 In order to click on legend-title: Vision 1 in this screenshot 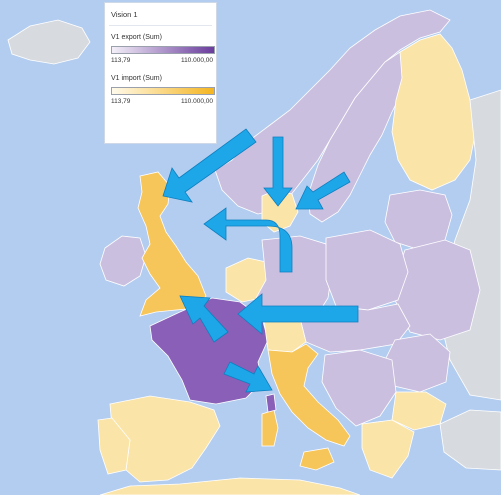, I will do `click(124, 14)`.